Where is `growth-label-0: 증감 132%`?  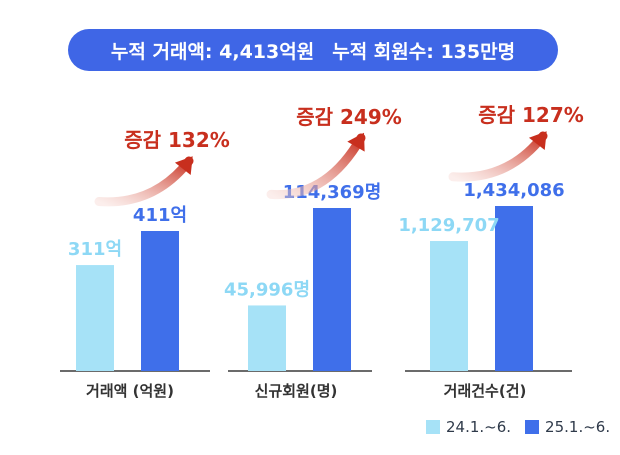 growth-label-0: 증감 132% is located at coordinates (177, 140).